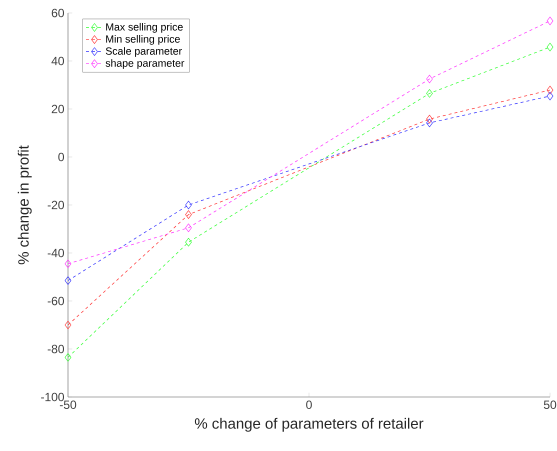  Describe the element at coordinates (57, 61) in the screenshot. I see `y-tick-label: 40` at that location.